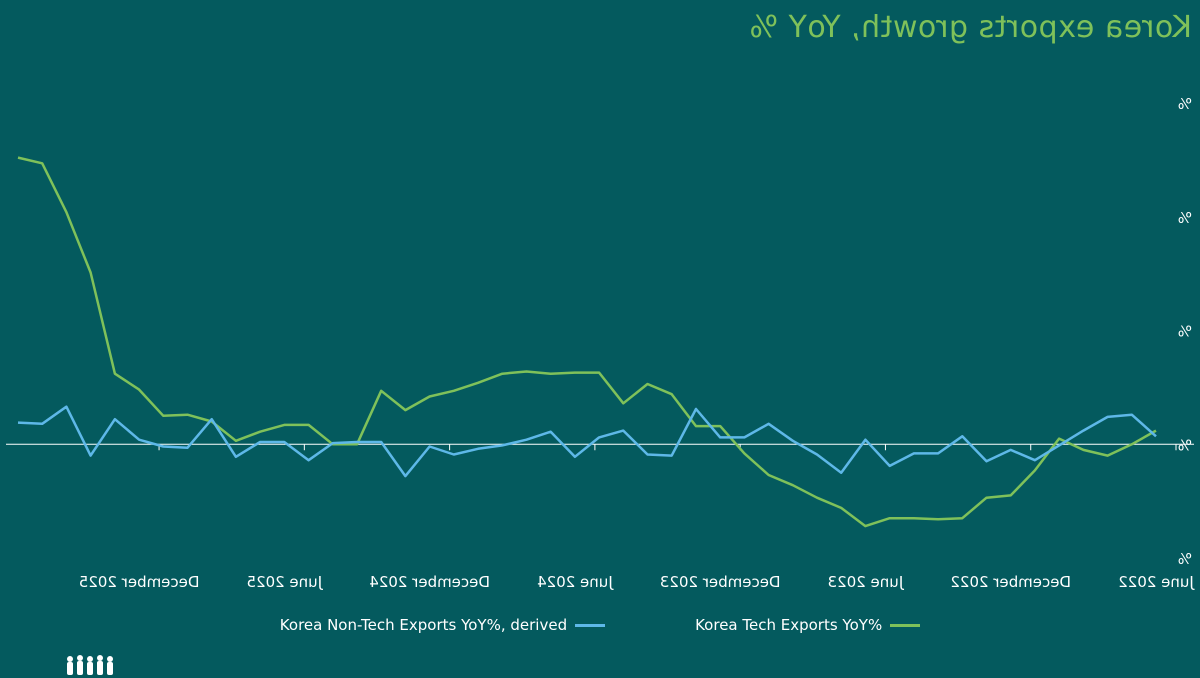 The width and height of the screenshot is (1200, 678). Describe the element at coordinates (1010, 582) in the screenshot. I see `x-tick-label: December 2022` at that location.